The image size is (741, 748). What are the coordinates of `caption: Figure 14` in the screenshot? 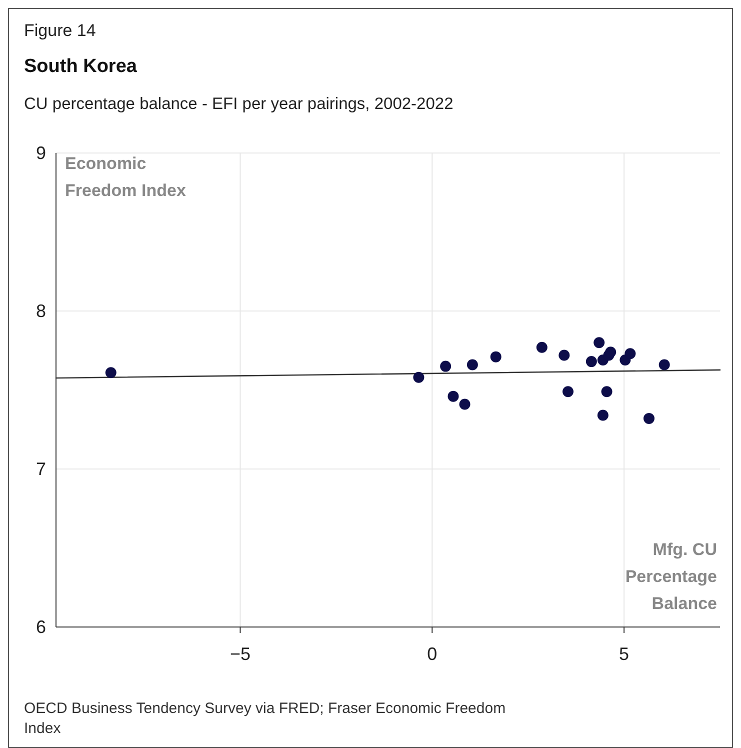 It's located at (60, 30).